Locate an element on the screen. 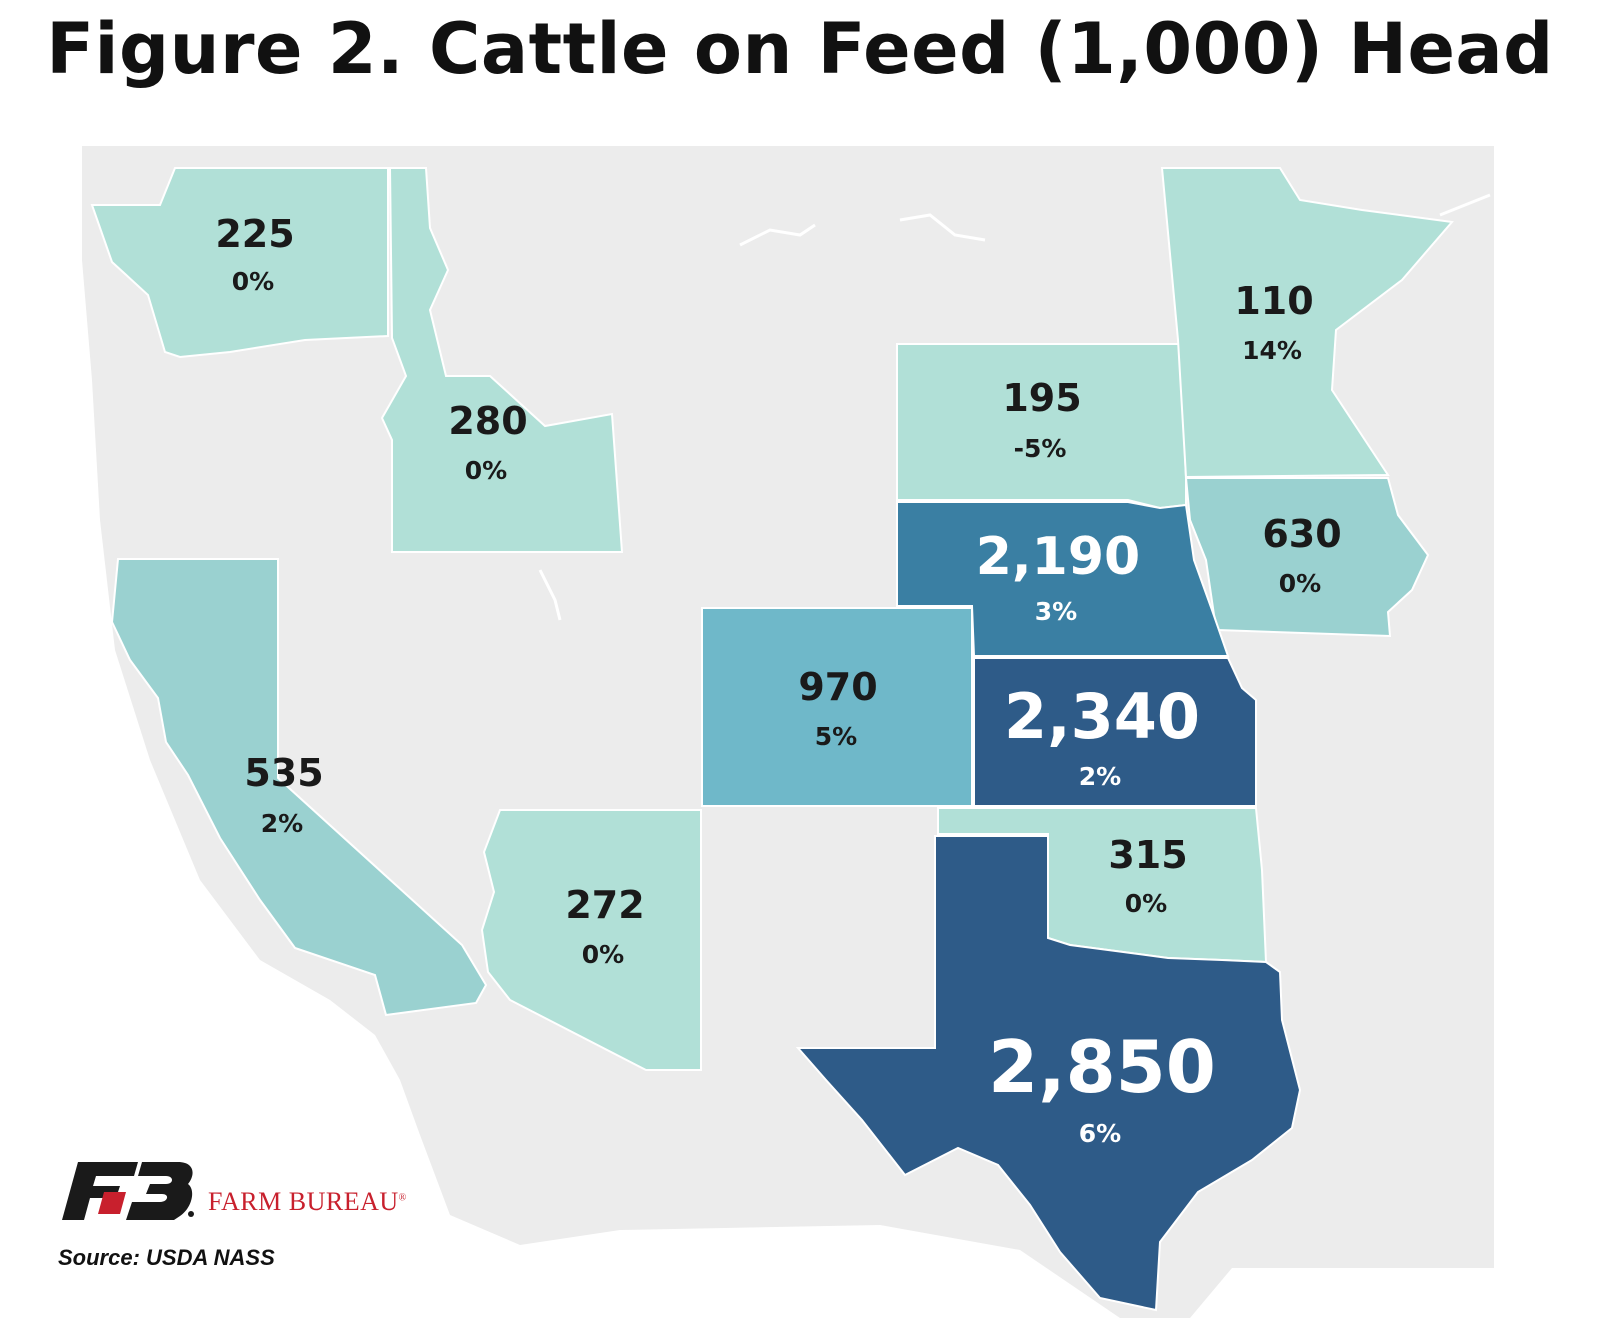 Image resolution: width=1600 pixels, height=1339 pixels. farm-bureau-fb-logo-icon is located at coordinates (128, 1191).